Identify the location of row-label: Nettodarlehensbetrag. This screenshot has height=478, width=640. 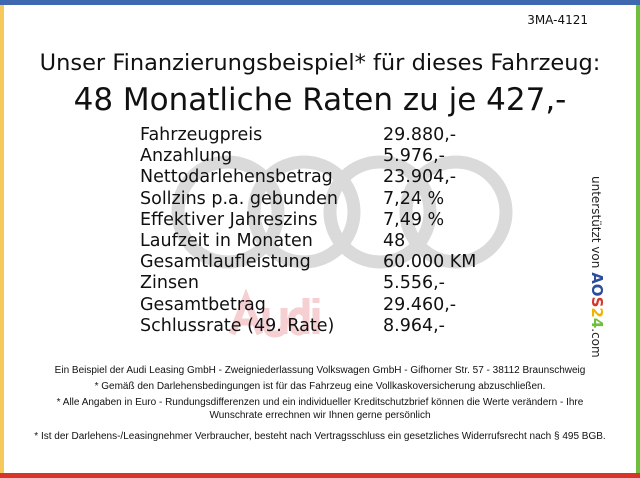
(236, 177).